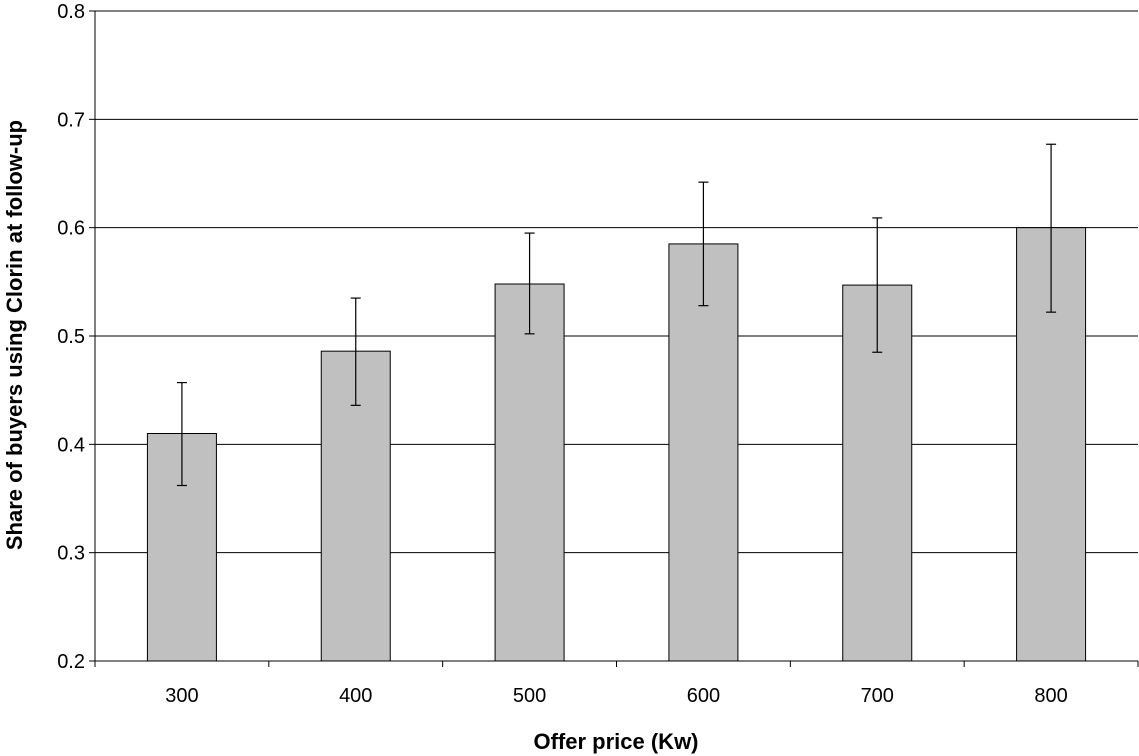 The width and height of the screenshot is (1139, 756). I want to click on y-tick-label: 0.3, so click(71, 554).